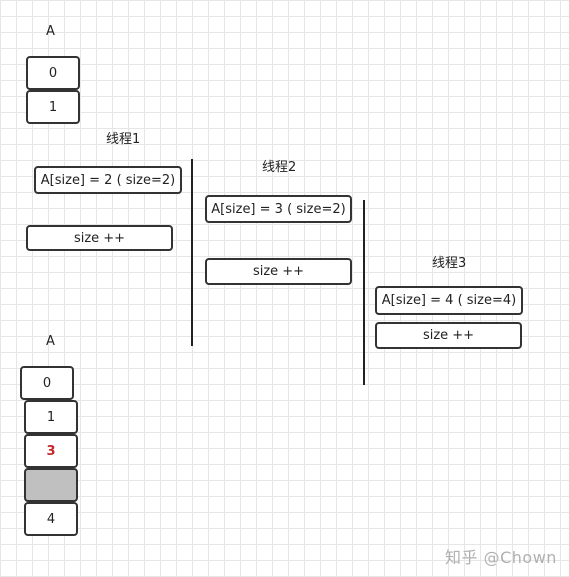 This screenshot has height=577, width=569. Describe the element at coordinates (279, 167) in the screenshot. I see `thread-2-label: 线程2` at that location.